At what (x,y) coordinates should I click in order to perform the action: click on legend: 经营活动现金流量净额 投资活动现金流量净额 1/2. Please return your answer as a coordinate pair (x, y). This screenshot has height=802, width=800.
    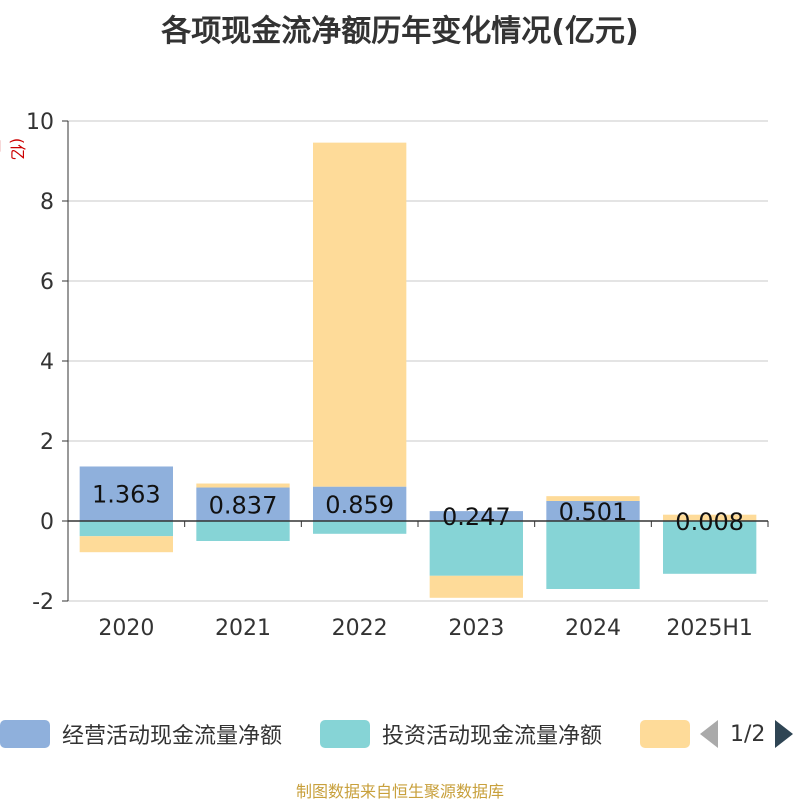
    Looking at the image, I should click on (400, 734).